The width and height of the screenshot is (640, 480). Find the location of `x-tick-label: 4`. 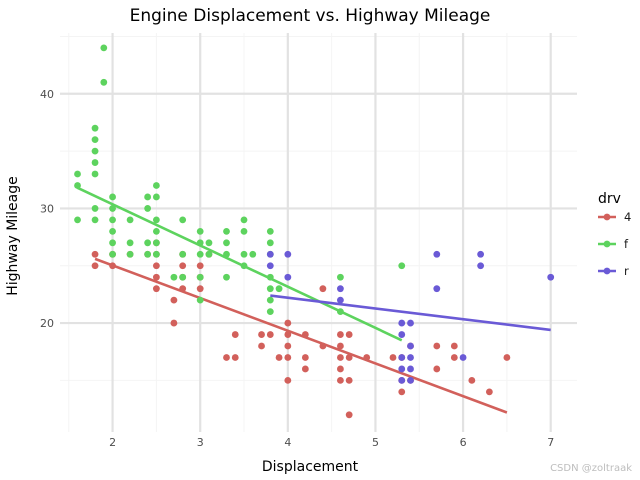

x-tick-label: 4 is located at coordinates (287, 442).